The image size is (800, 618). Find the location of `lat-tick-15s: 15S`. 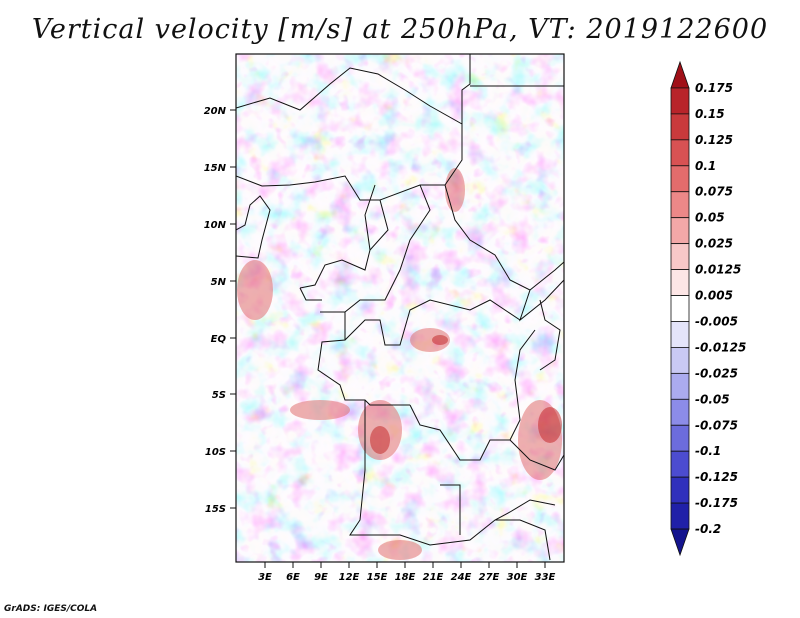

lat-tick-15s: 15S is located at coordinates (220, 509).